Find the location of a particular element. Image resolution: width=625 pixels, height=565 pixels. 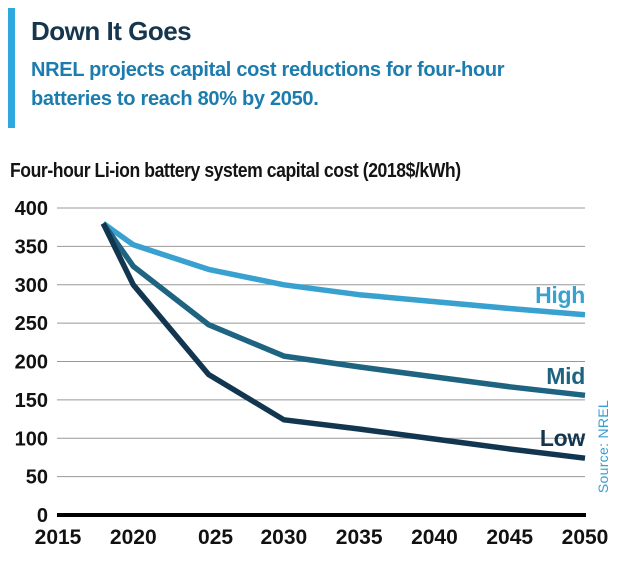

y-tick-label: 50 is located at coordinates (37, 478).